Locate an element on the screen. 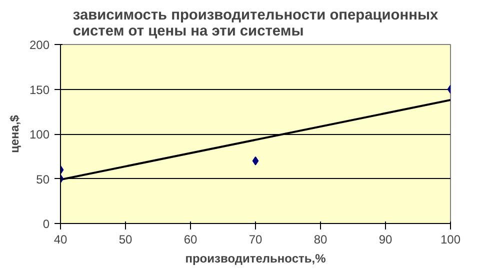 This screenshot has height=280, width=490. y-tick-label: 100 is located at coordinates (39, 135).